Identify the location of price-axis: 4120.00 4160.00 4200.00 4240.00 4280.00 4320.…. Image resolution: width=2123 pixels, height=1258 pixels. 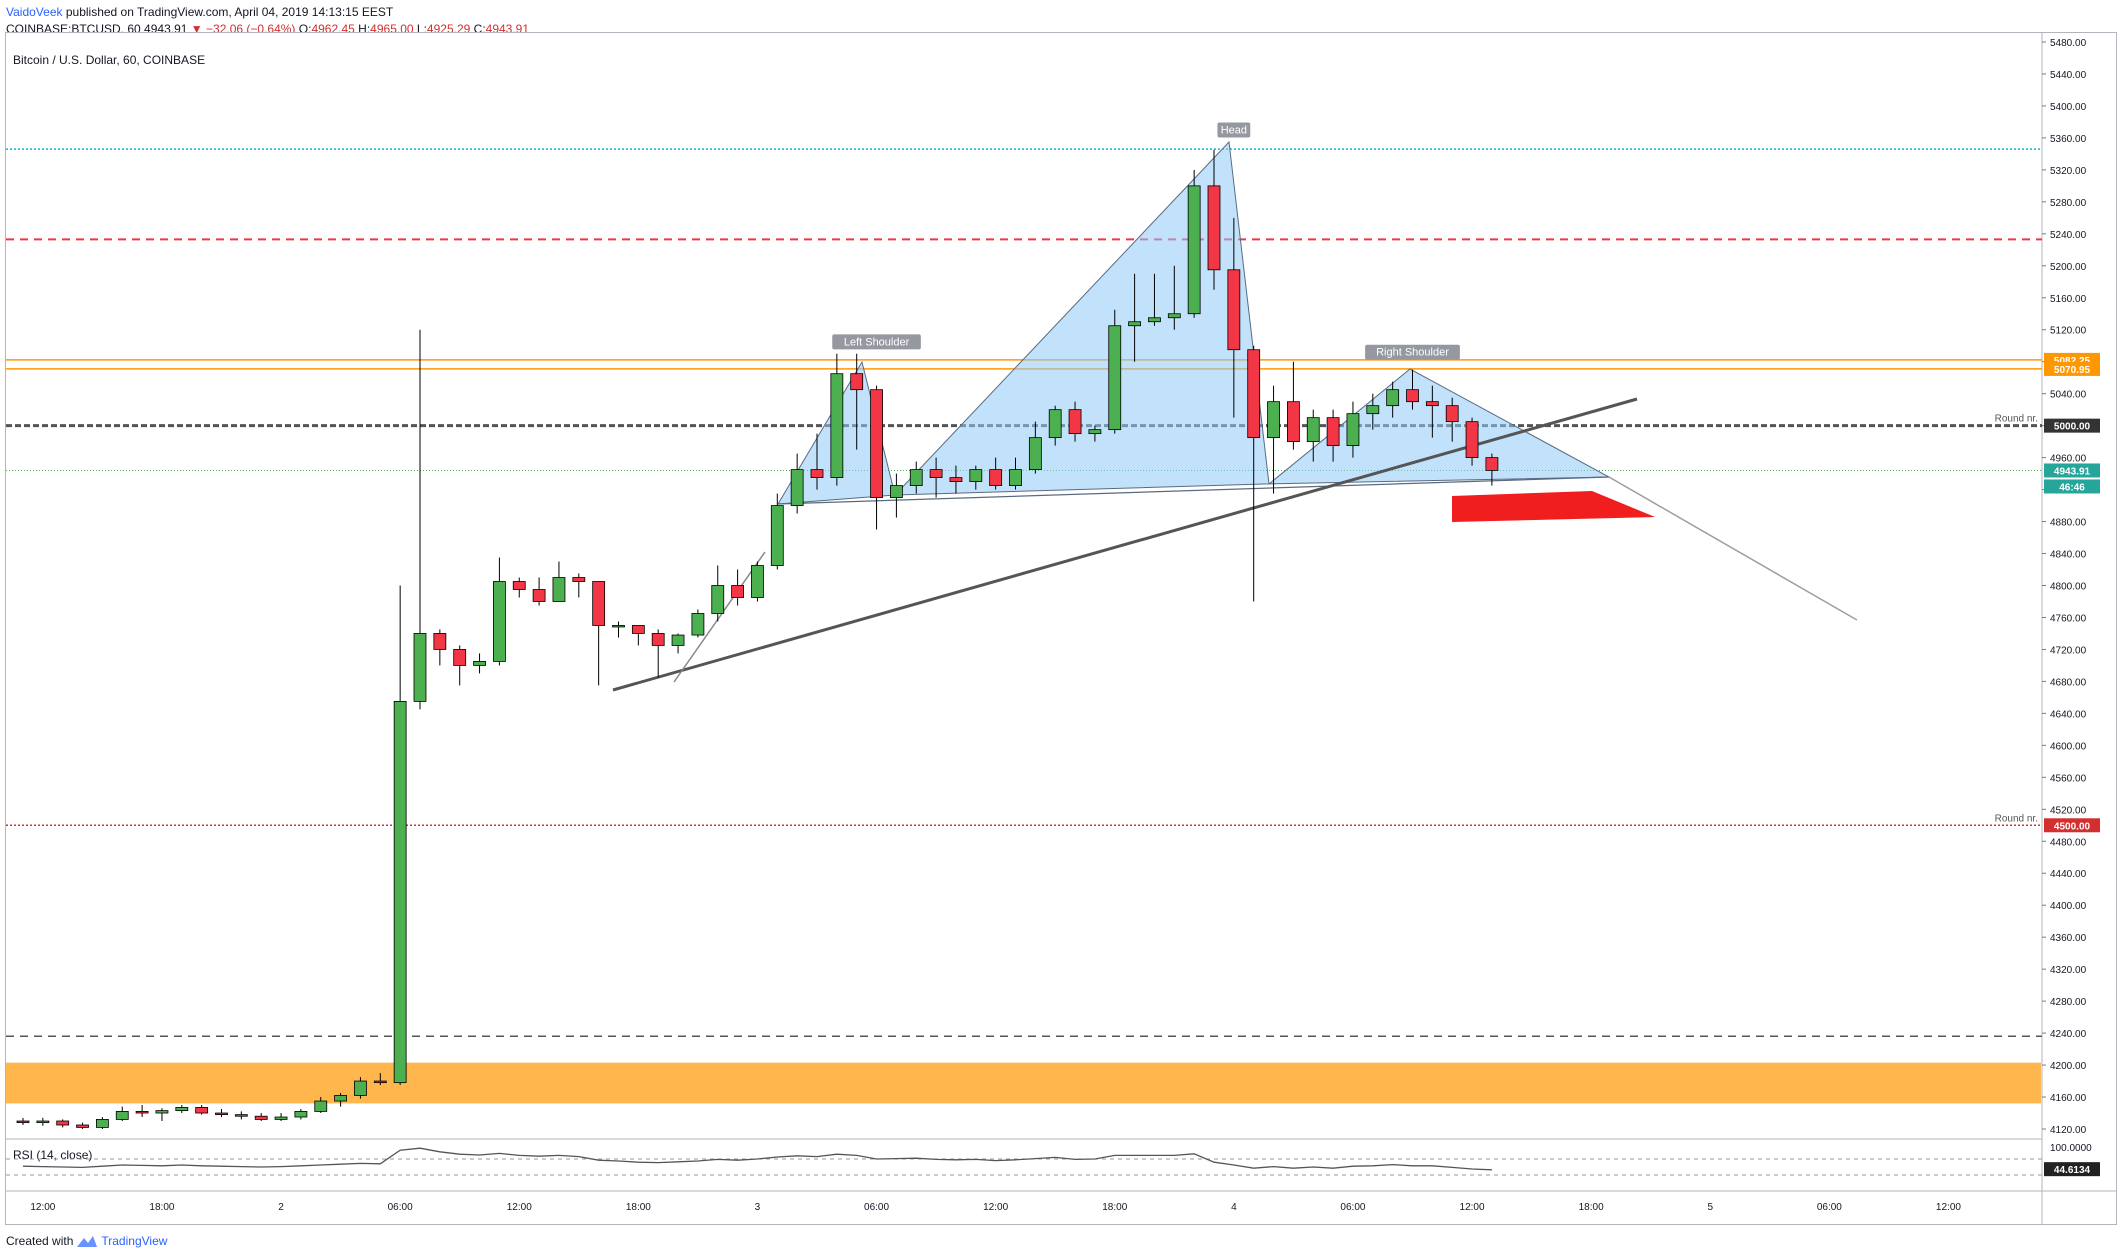
(2067, 596).